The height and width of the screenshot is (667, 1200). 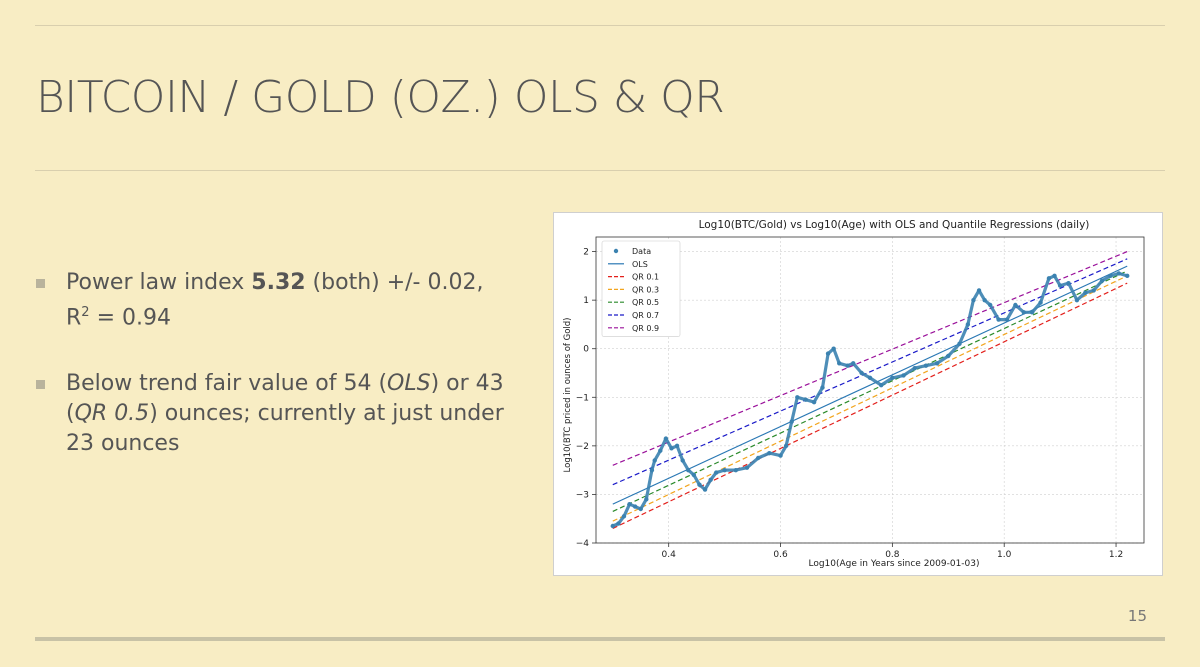 I want to click on y-axis-label: Log10(BTC priced in ounces of Gold), so click(x=568, y=395).